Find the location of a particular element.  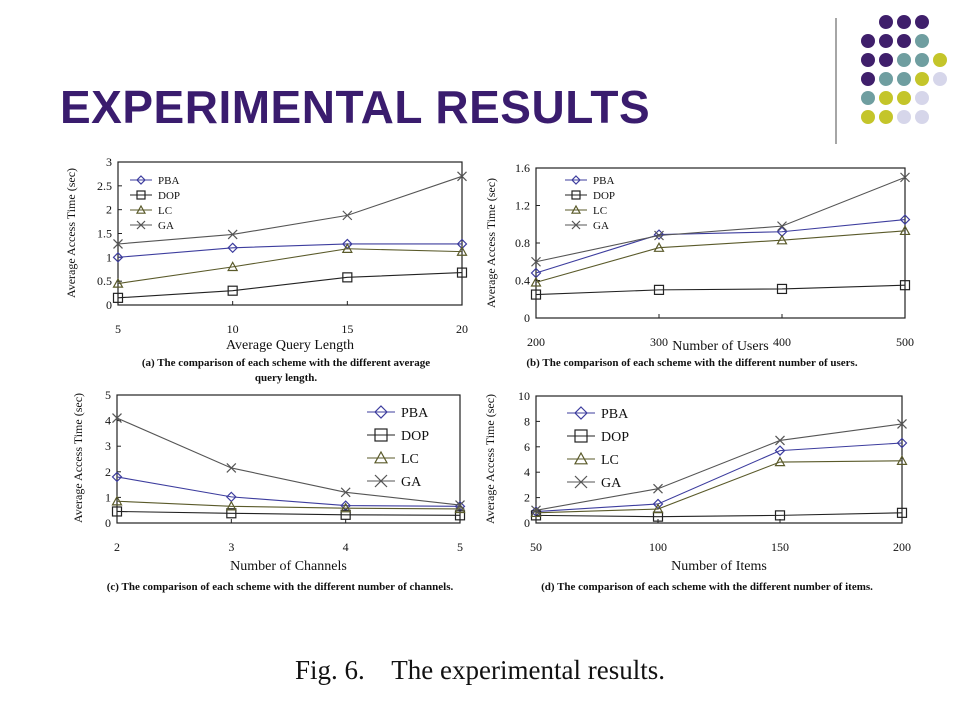

x-tick-label: 200 is located at coordinates (902, 547).